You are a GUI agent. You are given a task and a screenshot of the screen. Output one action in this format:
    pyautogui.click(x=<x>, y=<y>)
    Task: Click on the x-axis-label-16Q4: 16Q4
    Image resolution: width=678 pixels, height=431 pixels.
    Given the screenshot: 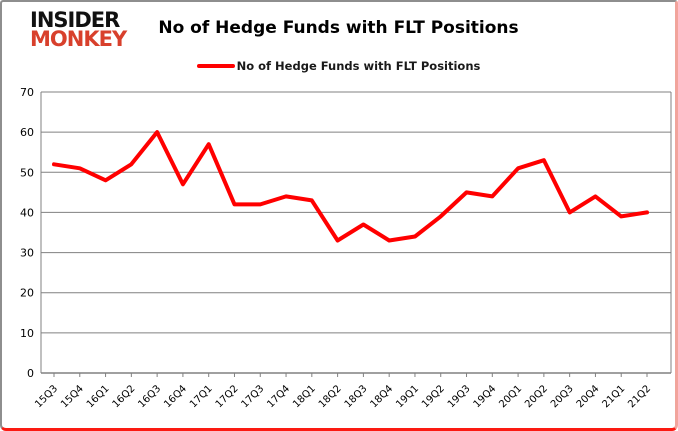 What is the action you would take?
    pyautogui.click(x=175, y=396)
    